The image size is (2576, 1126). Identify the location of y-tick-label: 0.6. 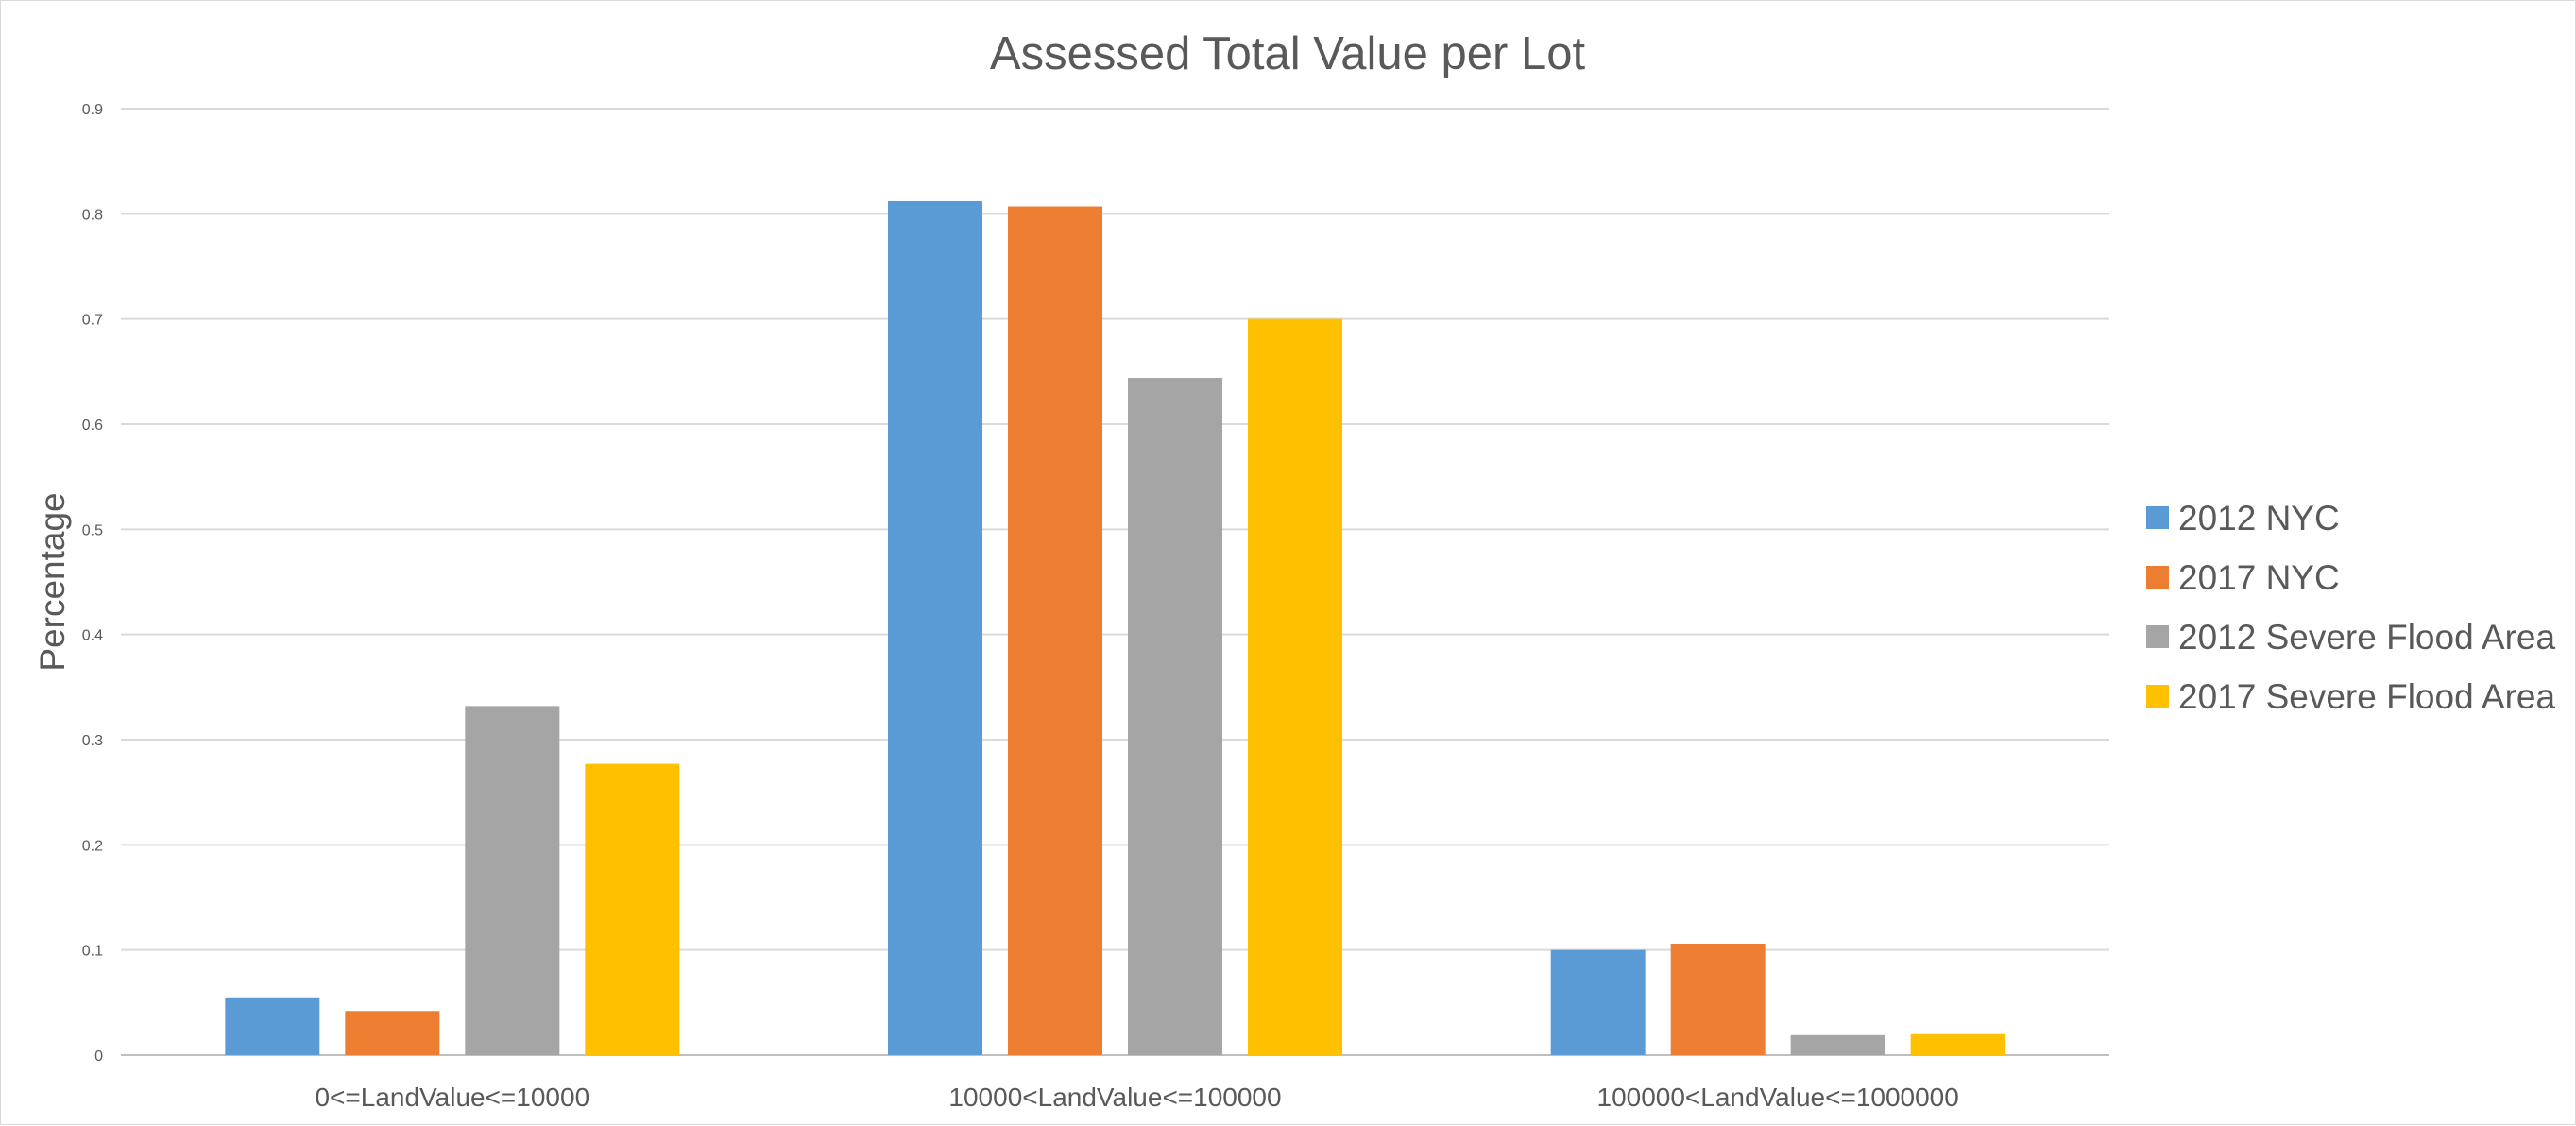
(93, 426).